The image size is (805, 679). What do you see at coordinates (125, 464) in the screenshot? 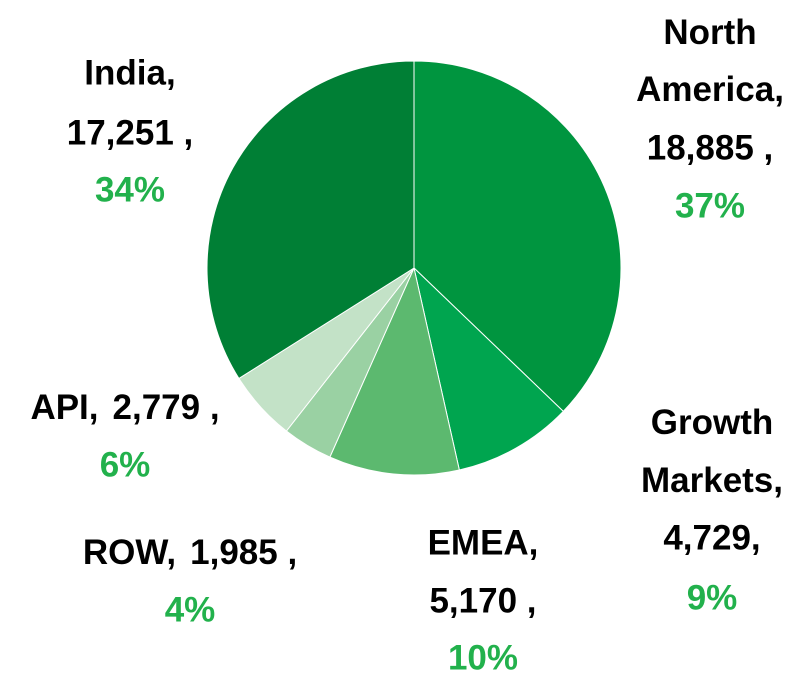
I see `percent-label: 6%` at bounding box center [125, 464].